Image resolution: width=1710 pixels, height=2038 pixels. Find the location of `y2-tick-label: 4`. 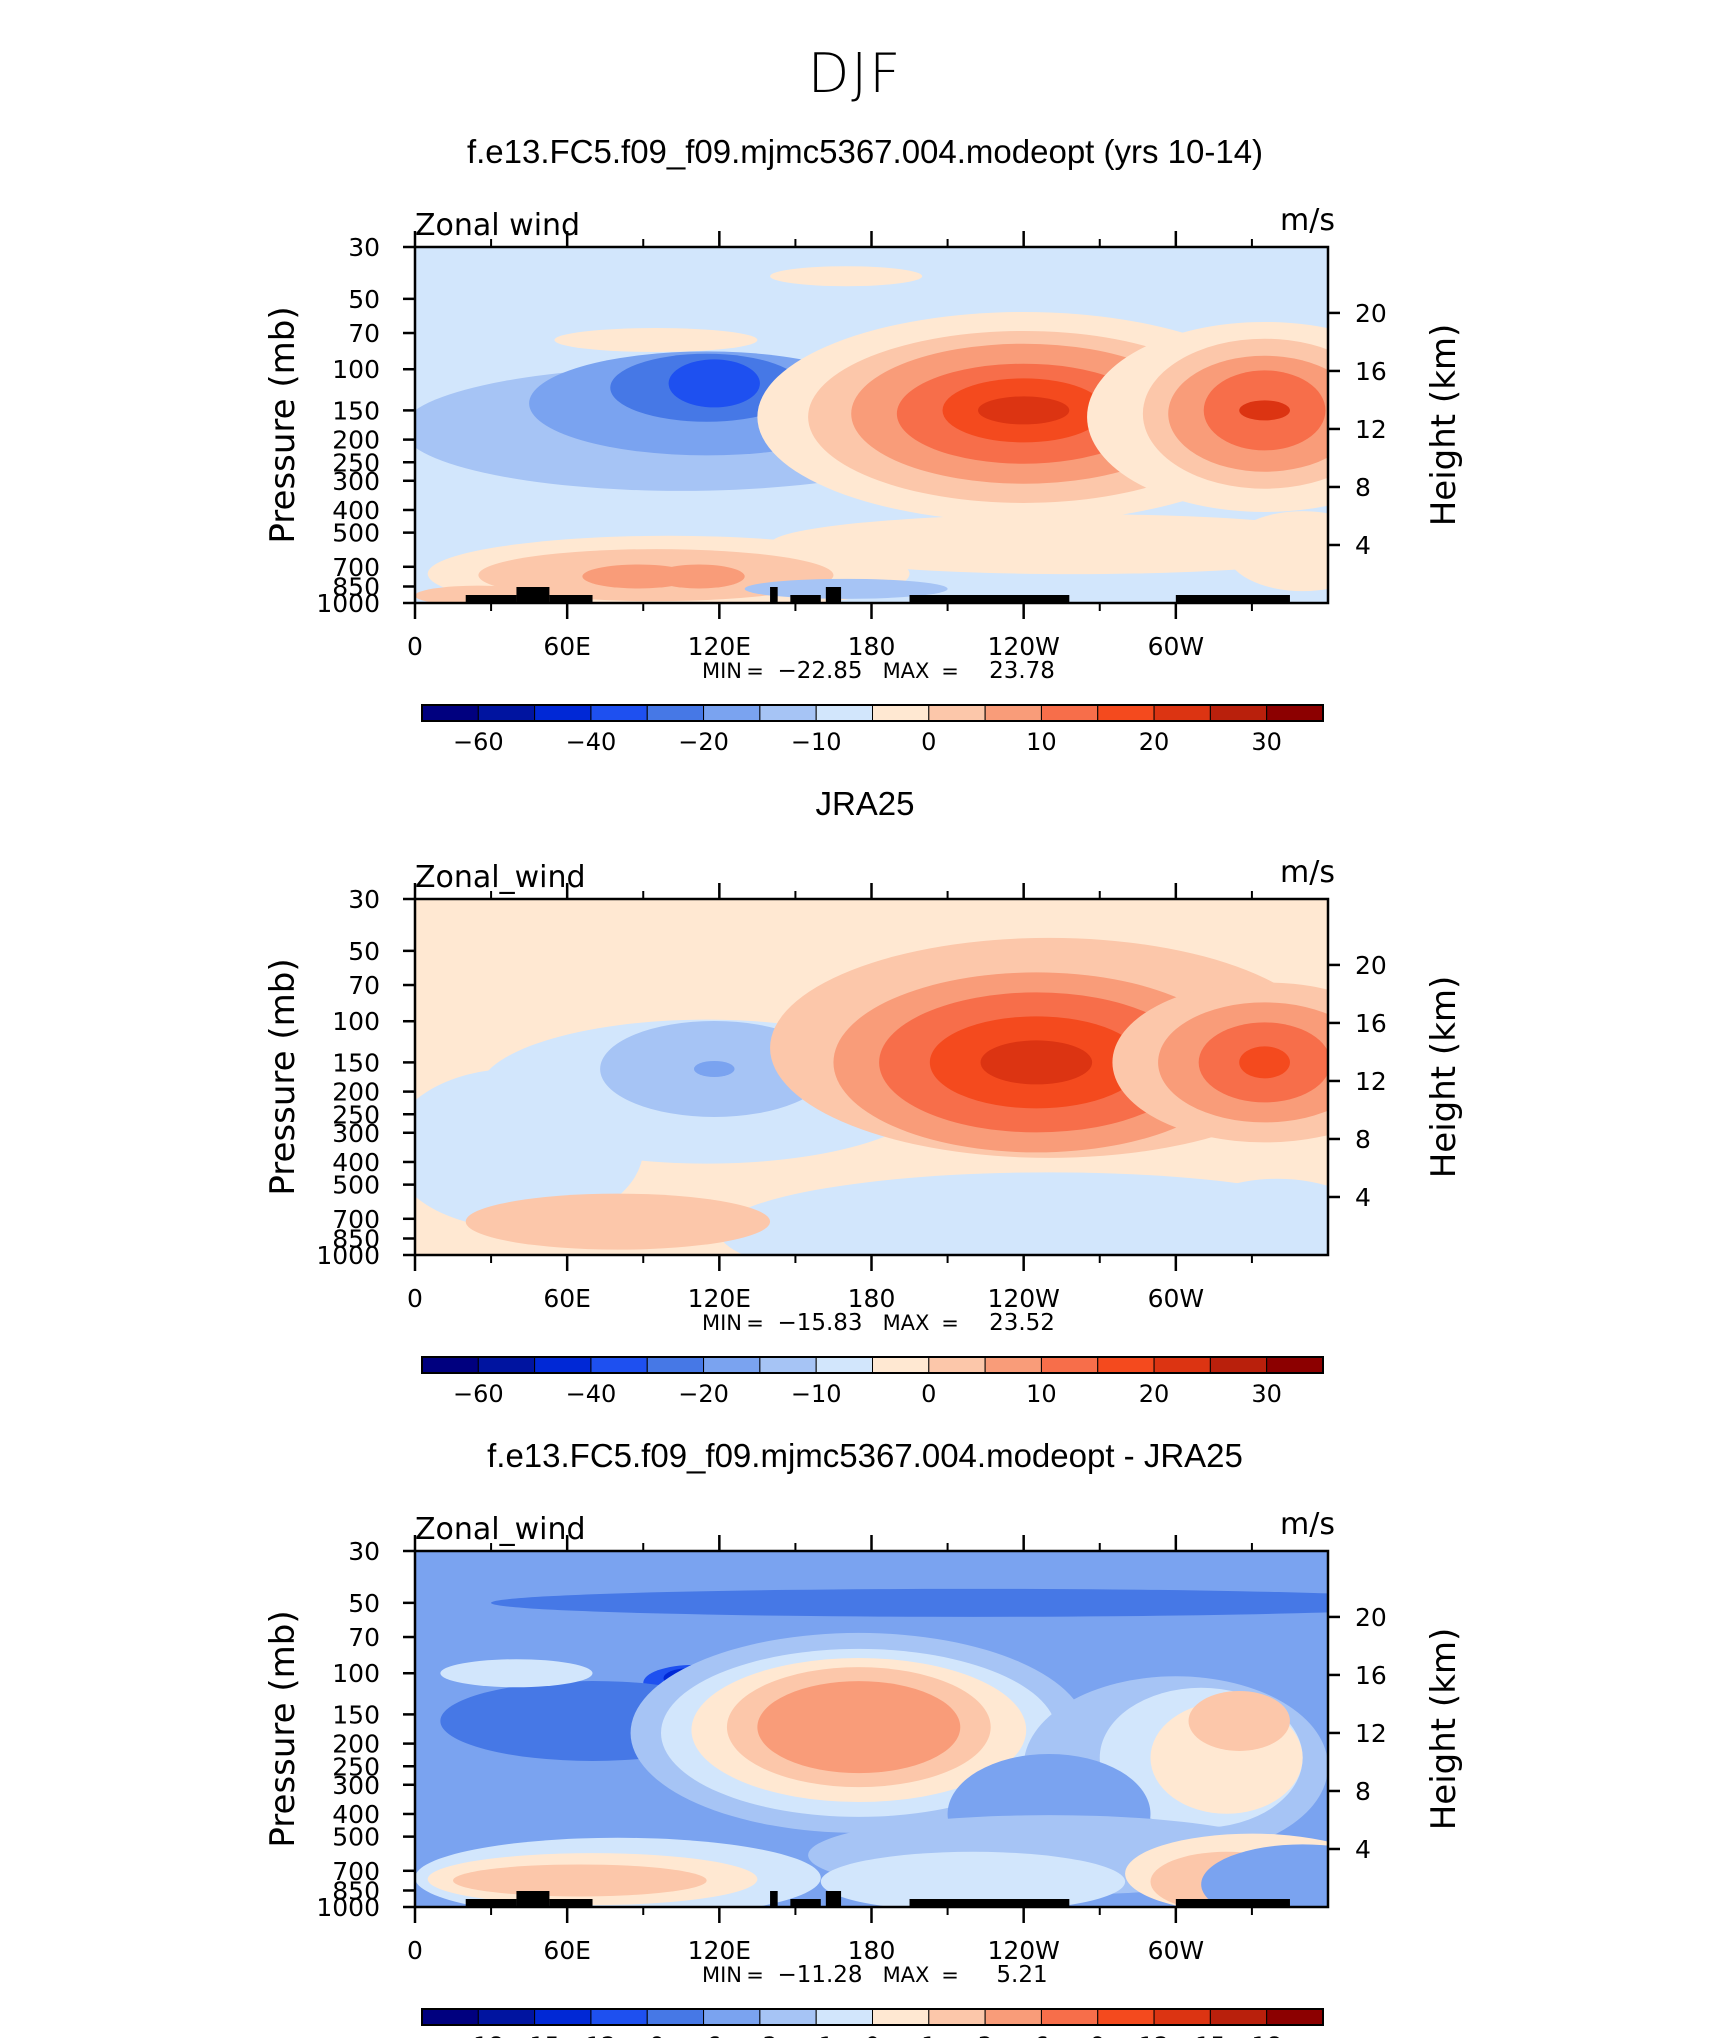

y2-tick-label: 4 is located at coordinates (1363, 545).